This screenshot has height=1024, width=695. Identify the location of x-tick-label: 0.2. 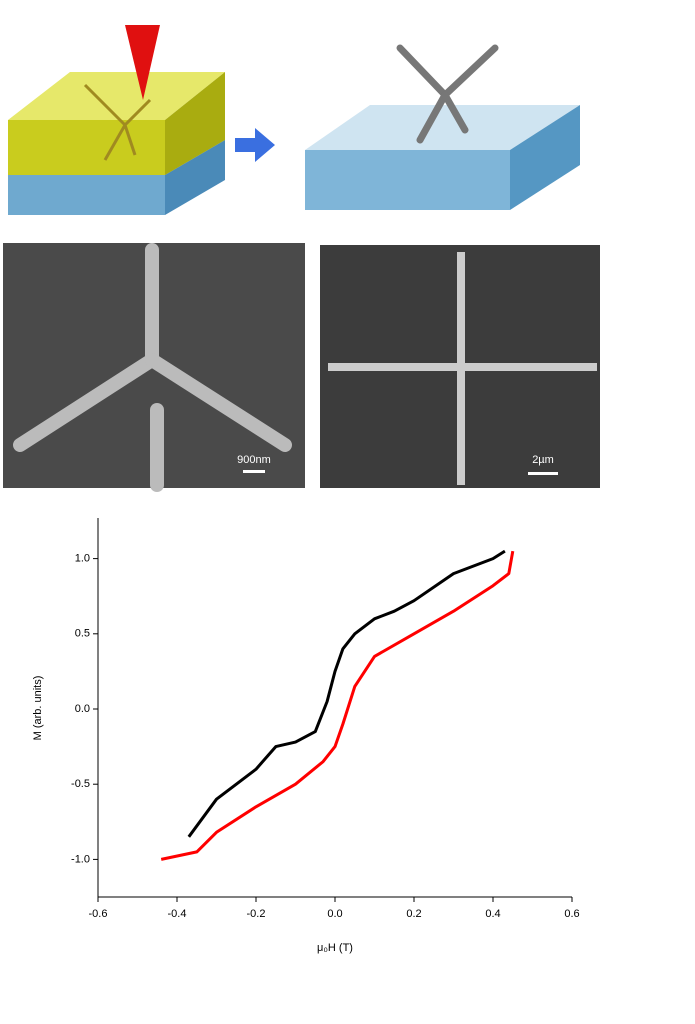
(413, 914).